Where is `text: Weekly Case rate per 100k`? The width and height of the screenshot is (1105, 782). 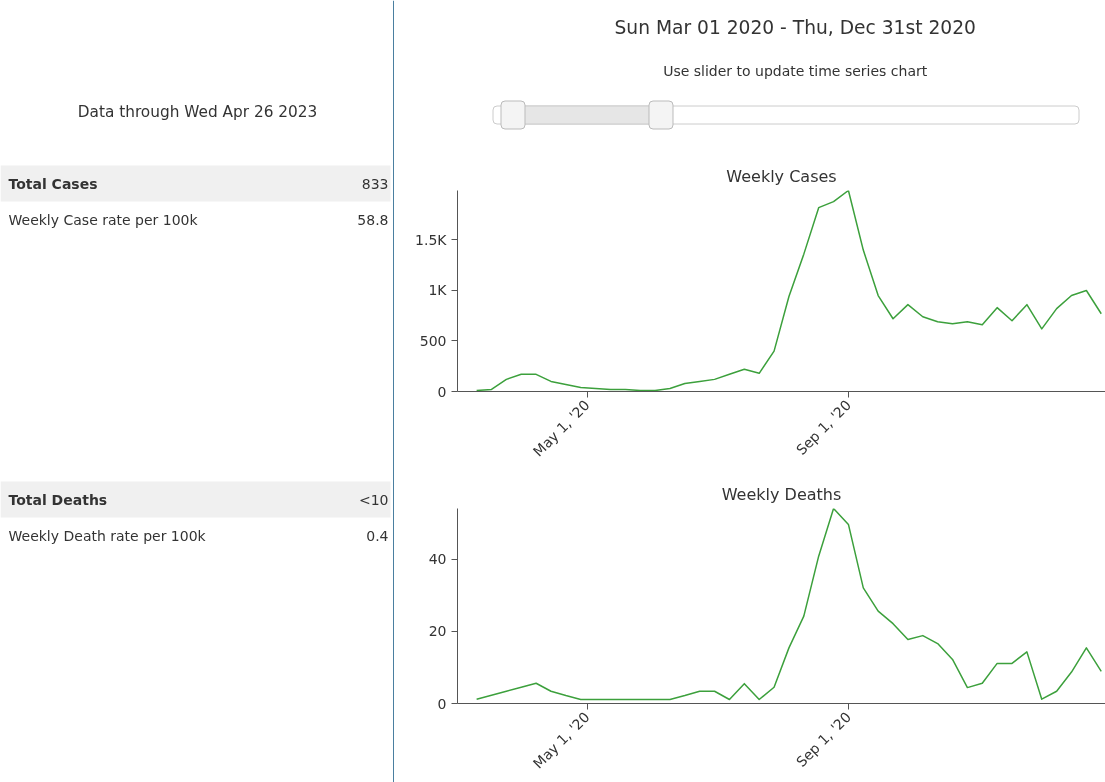
text: Weekly Case rate per 100k is located at coordinates (103, 219).